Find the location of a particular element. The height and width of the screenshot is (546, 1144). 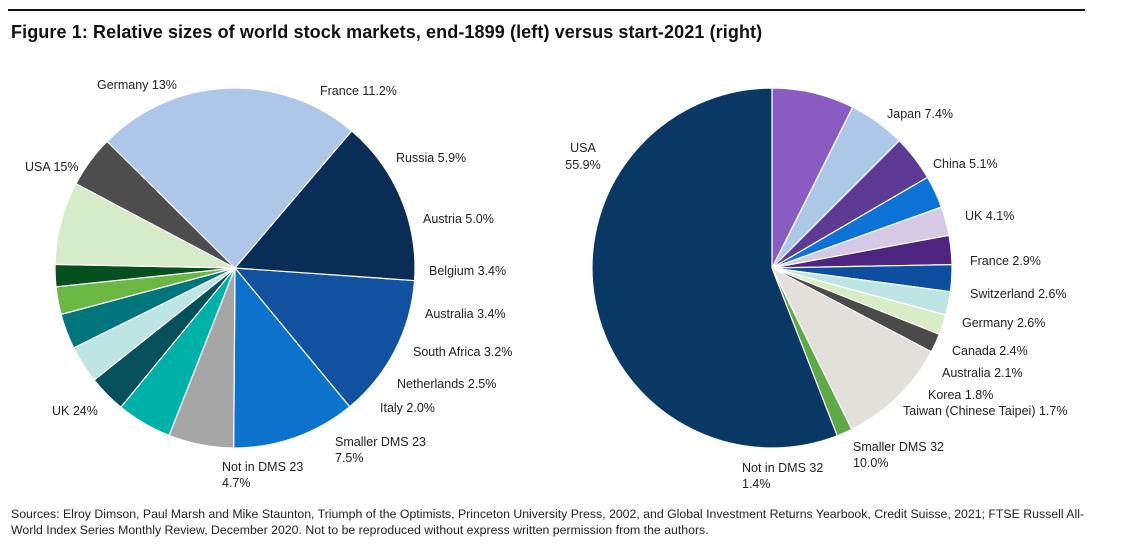

slice-label-start-2021-switzerland: Switzerland 2.6% is located at coordinates (1018, 294).